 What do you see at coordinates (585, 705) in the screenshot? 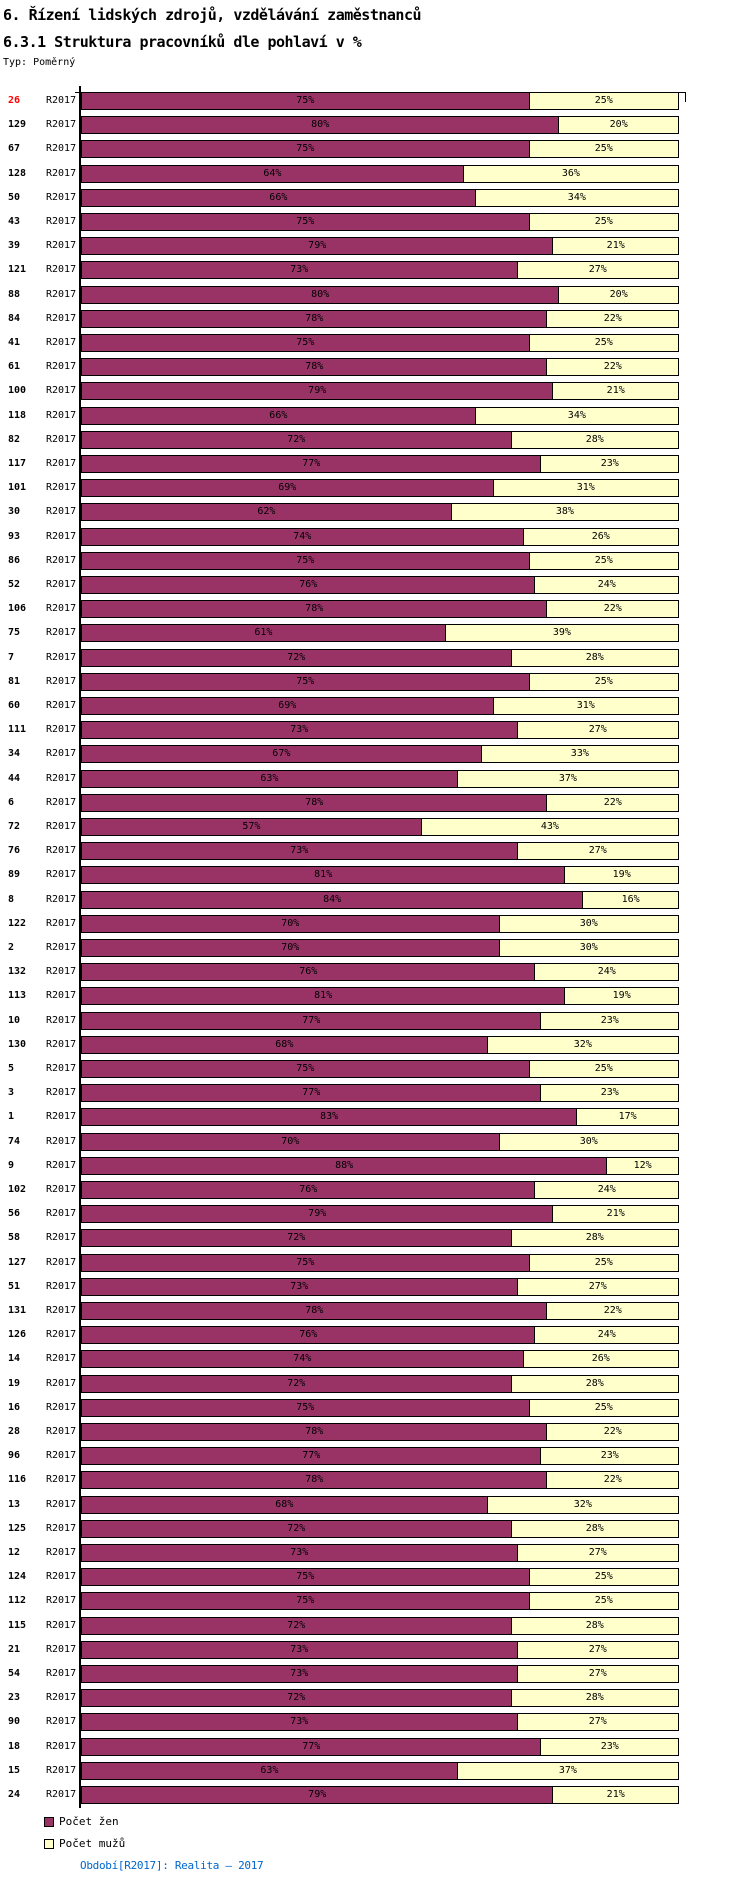
I see `men-percent-label: 31%` at bounding box center [585, 705].